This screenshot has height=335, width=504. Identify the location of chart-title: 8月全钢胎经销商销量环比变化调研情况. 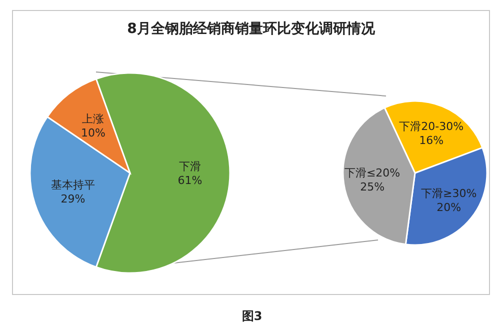
(251, 29).